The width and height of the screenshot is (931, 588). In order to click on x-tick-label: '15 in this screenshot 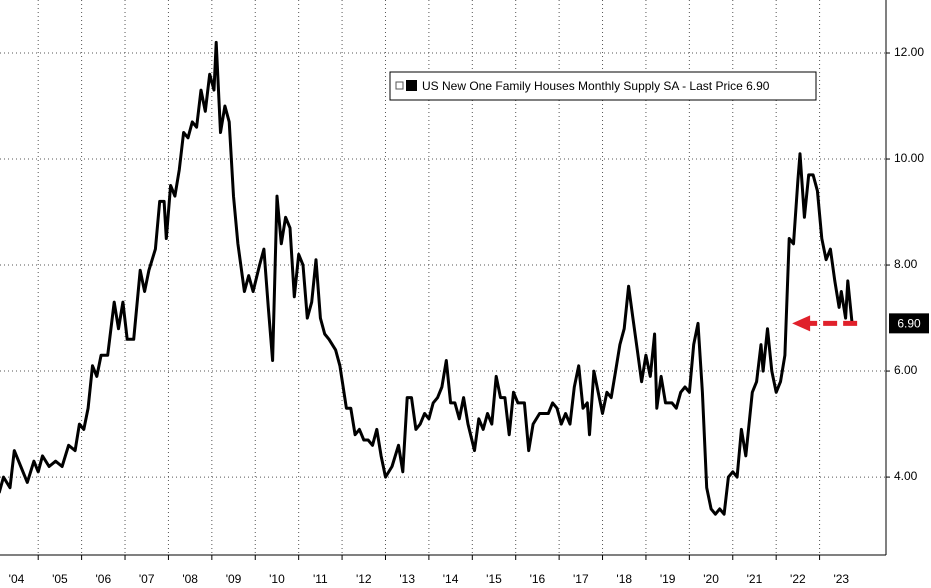, I will do `click(494, 579)`.